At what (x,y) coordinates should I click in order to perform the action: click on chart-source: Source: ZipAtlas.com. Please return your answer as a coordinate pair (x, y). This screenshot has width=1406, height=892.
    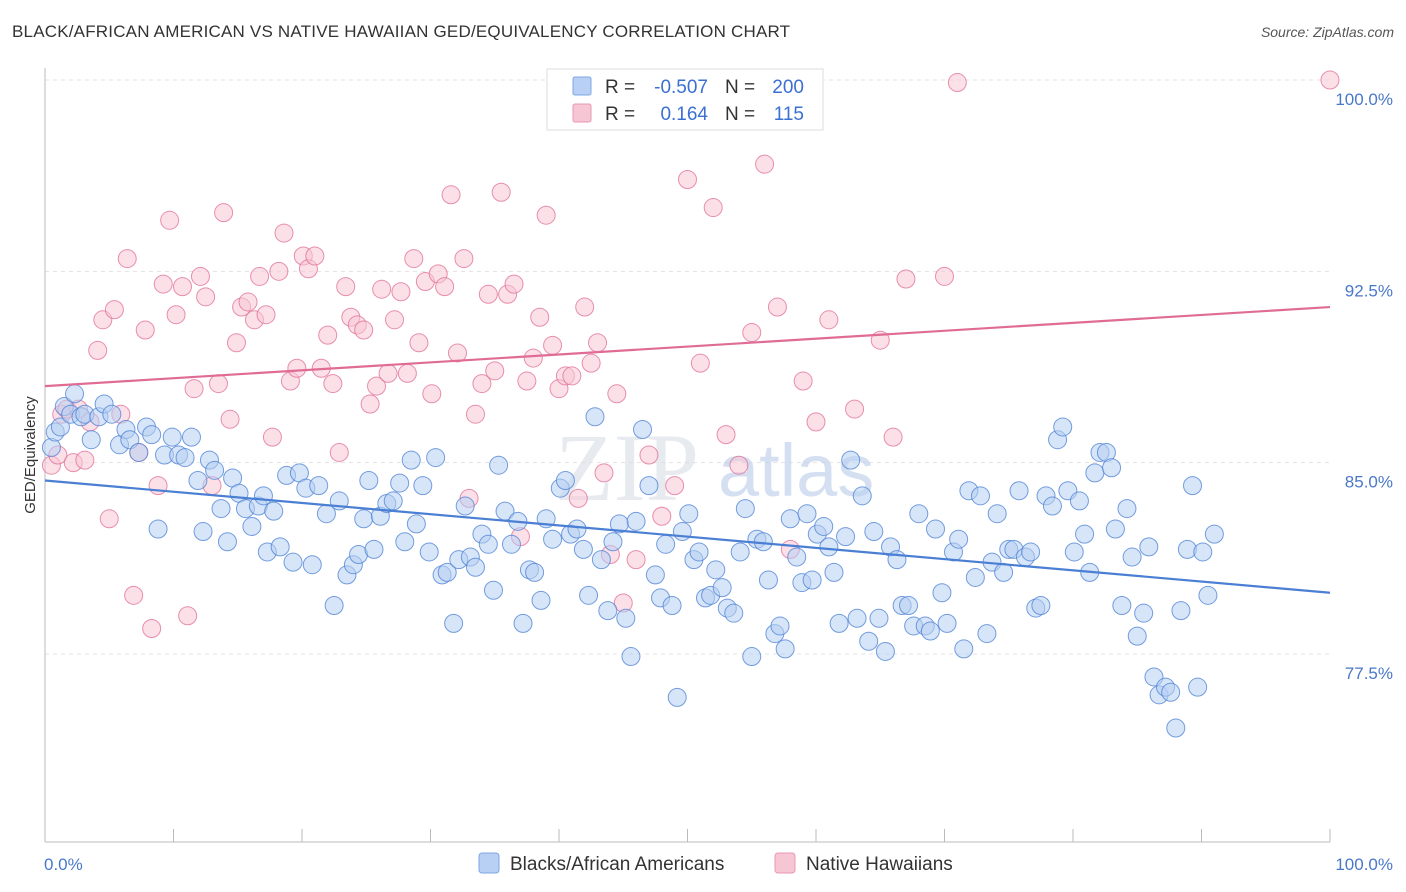
    Looking at the image, I should click on (1327, 32).